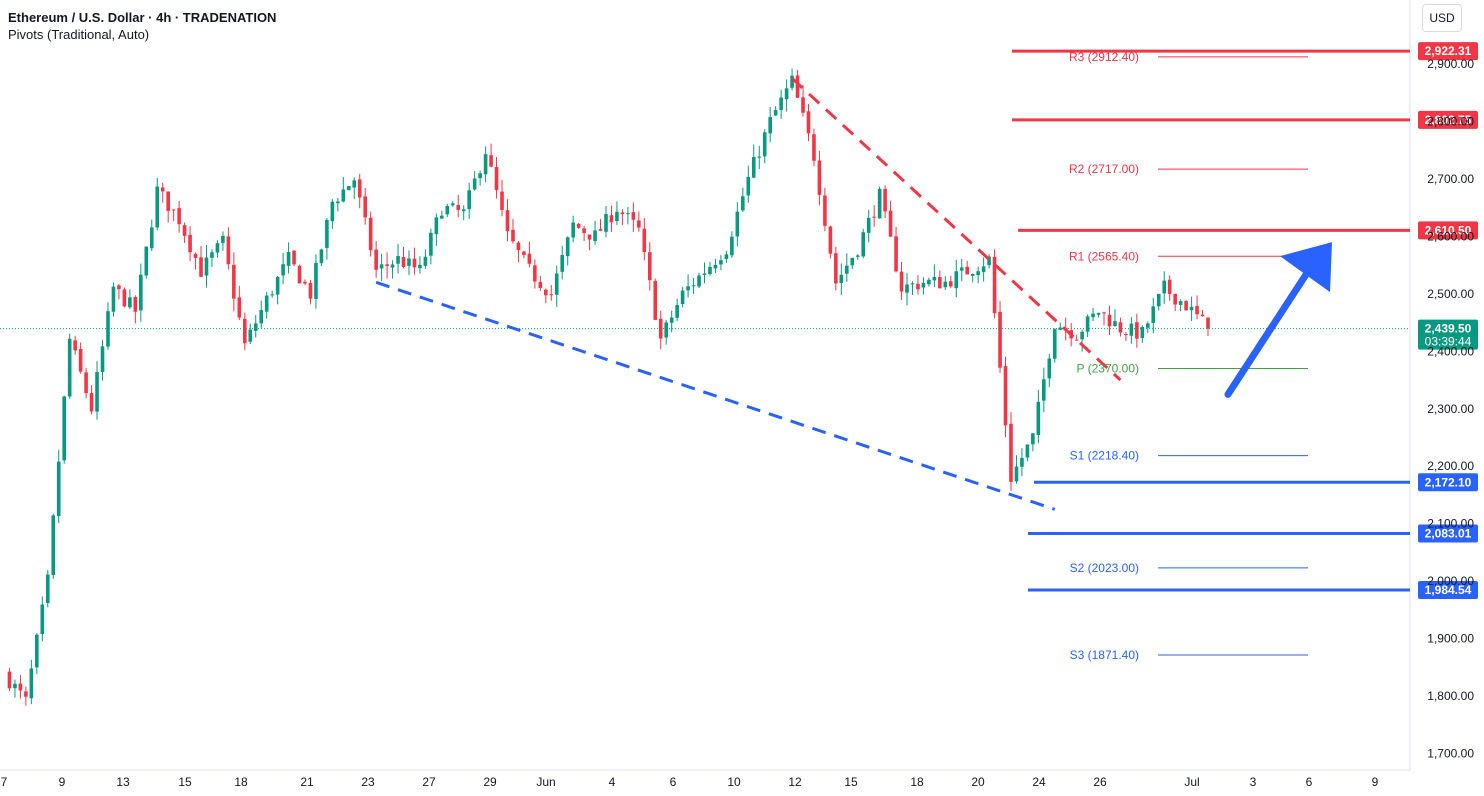  What do you see at coordinates (1104, 57) in the screenshot?
I see `pivot-label: R3 (2912.40)` at bounding box center [1104, 57].